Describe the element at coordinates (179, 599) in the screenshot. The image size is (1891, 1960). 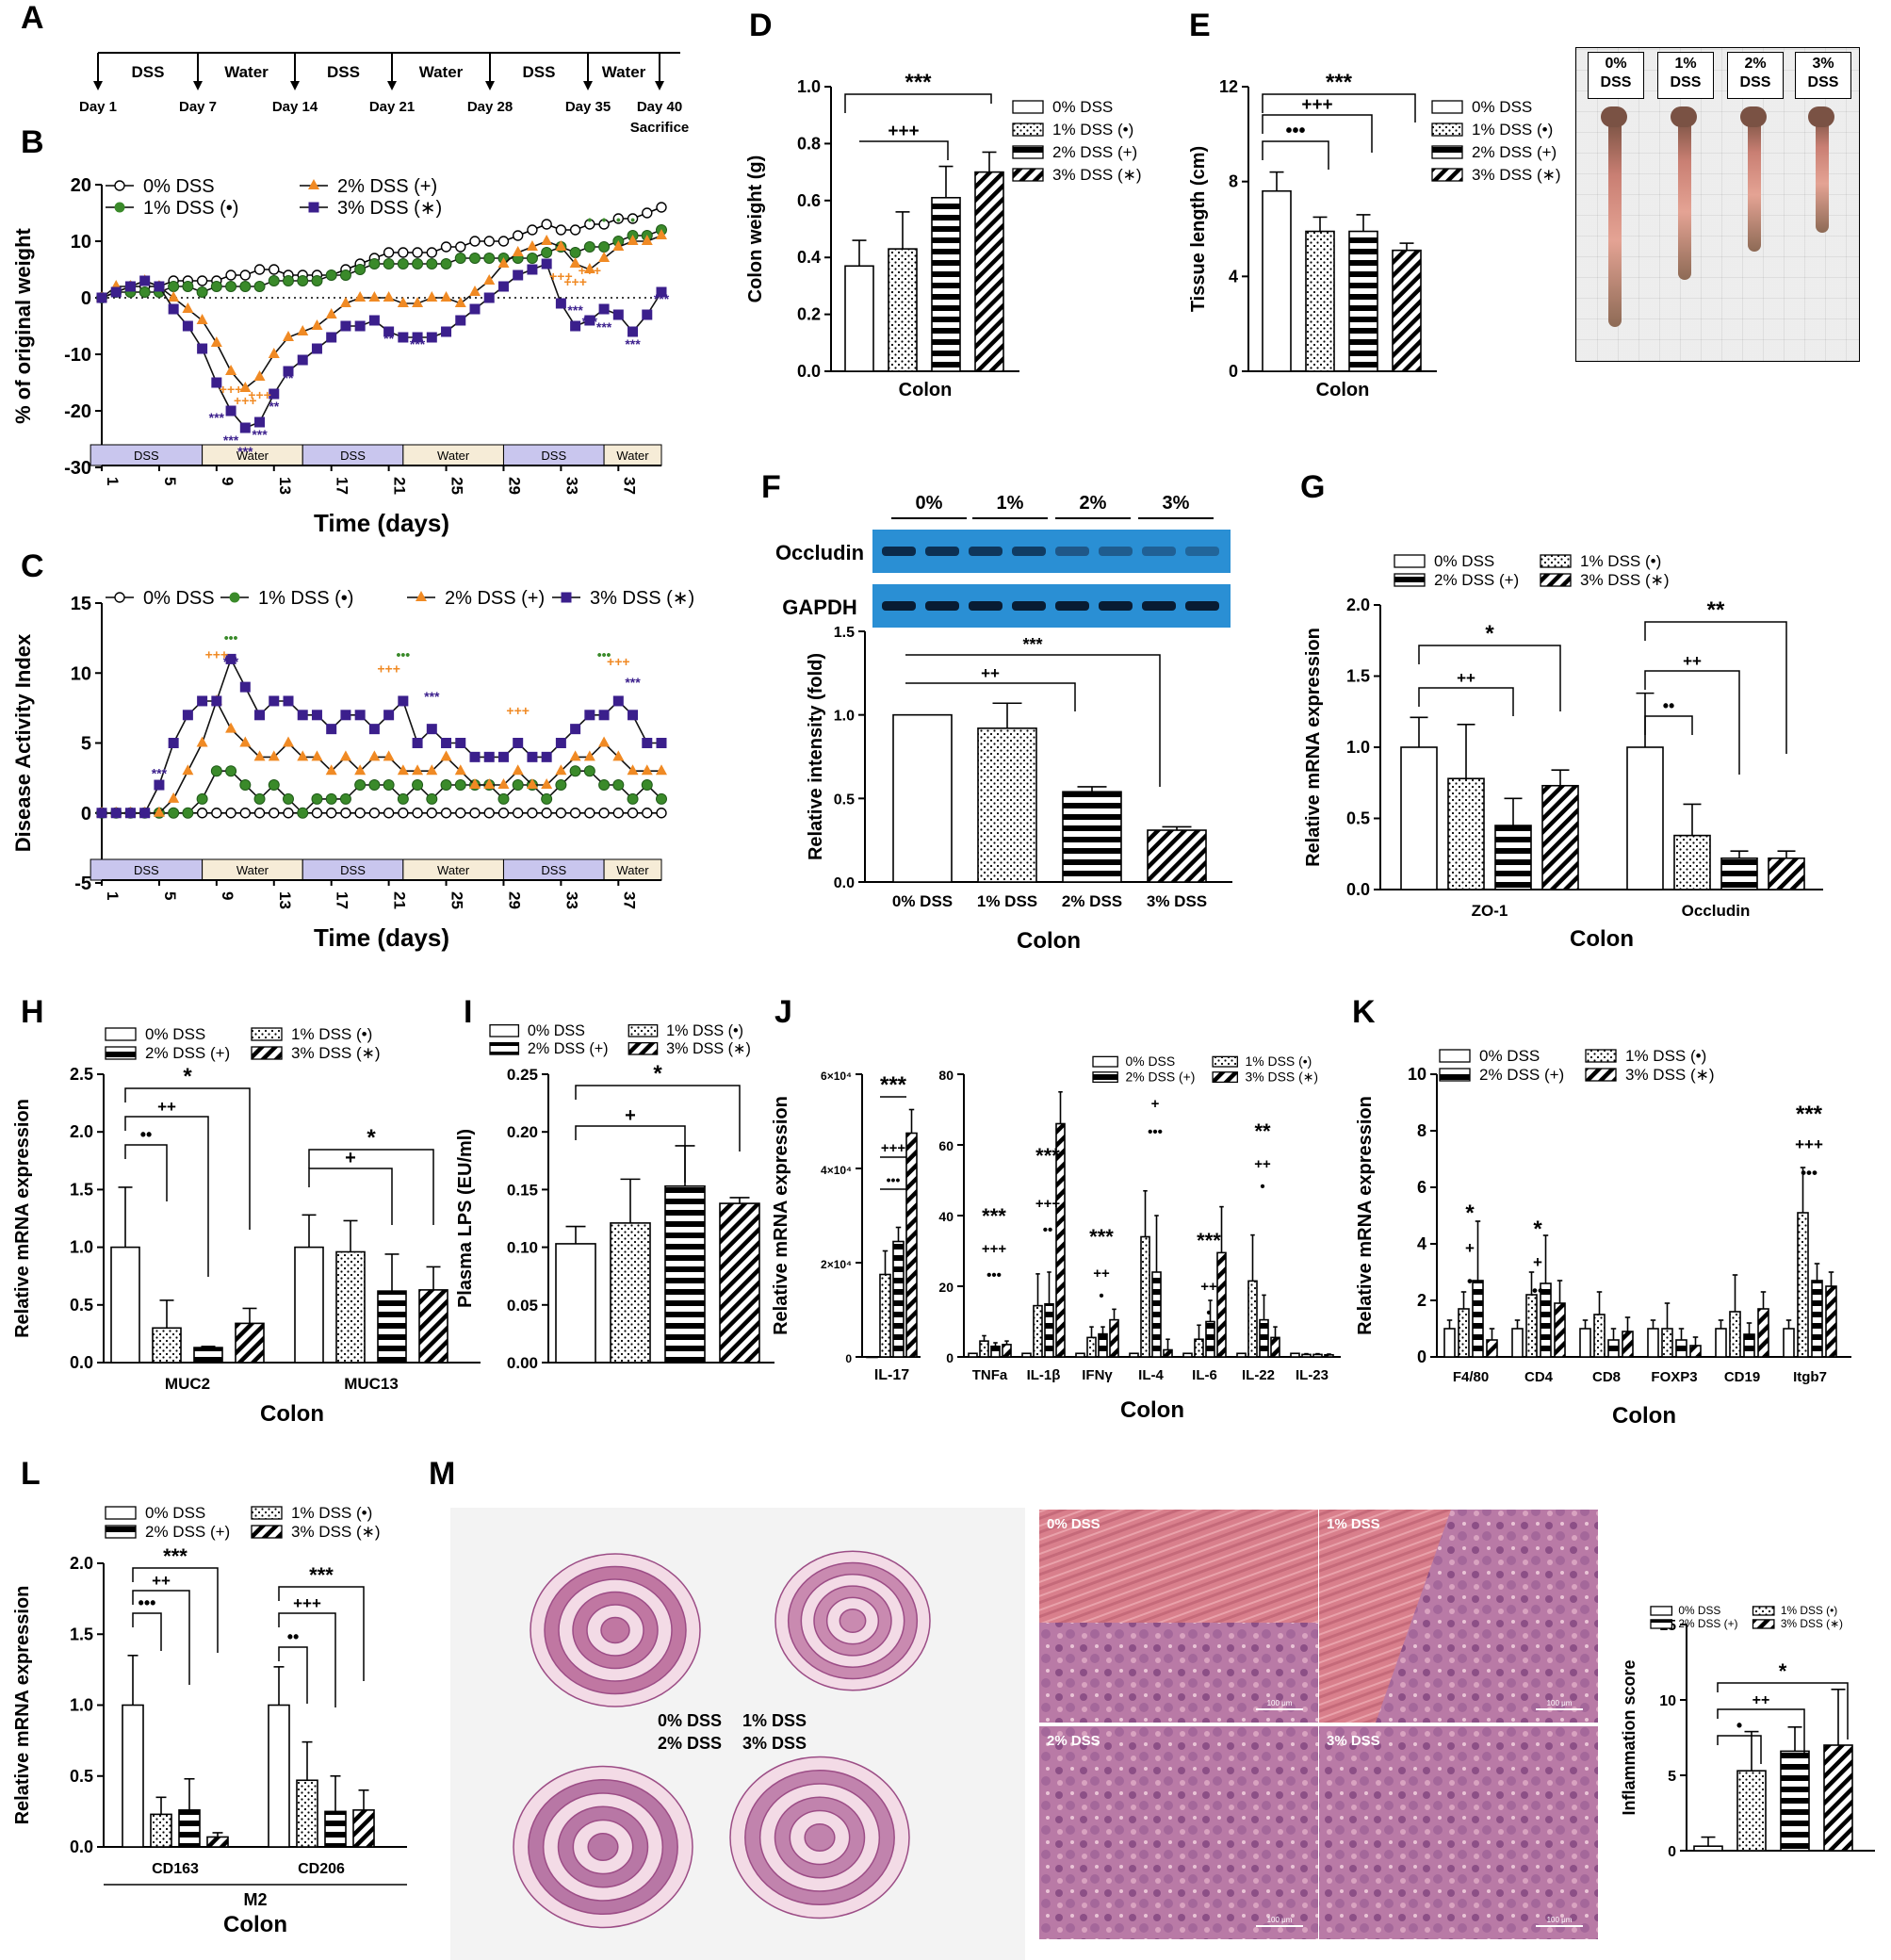
I see `legend-label: 0% DSS` at that location.